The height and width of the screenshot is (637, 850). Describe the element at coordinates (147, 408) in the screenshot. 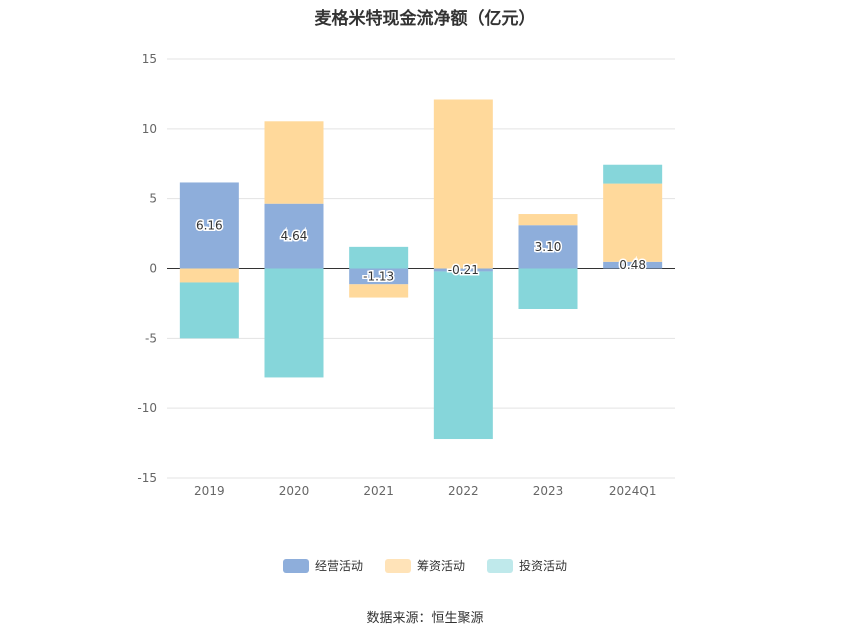

I see `y-tick-label: -10` at that location.